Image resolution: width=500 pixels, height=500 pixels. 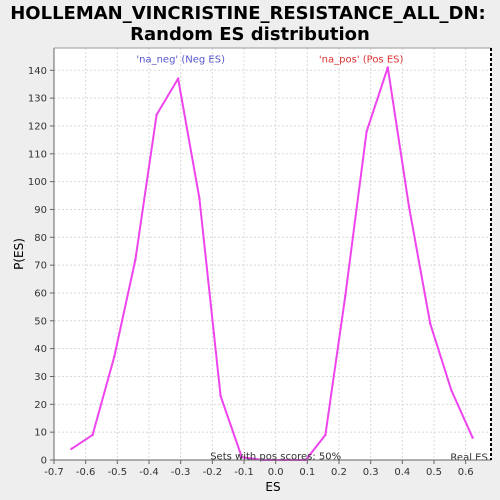 What do you see at coordinates (40, 210) in the screenshot?
I see `y-tick-label: 90` at bounding box center [40, 210].